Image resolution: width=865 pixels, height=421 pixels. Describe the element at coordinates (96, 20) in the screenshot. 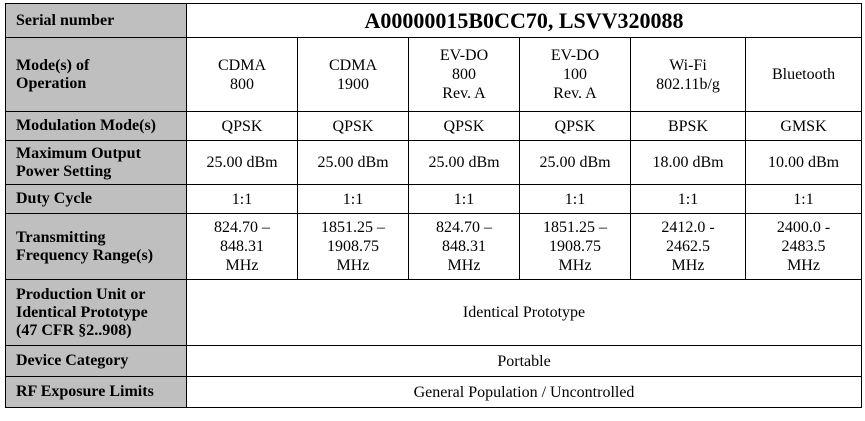

I see `serial-number-label: Serial number` at that location.